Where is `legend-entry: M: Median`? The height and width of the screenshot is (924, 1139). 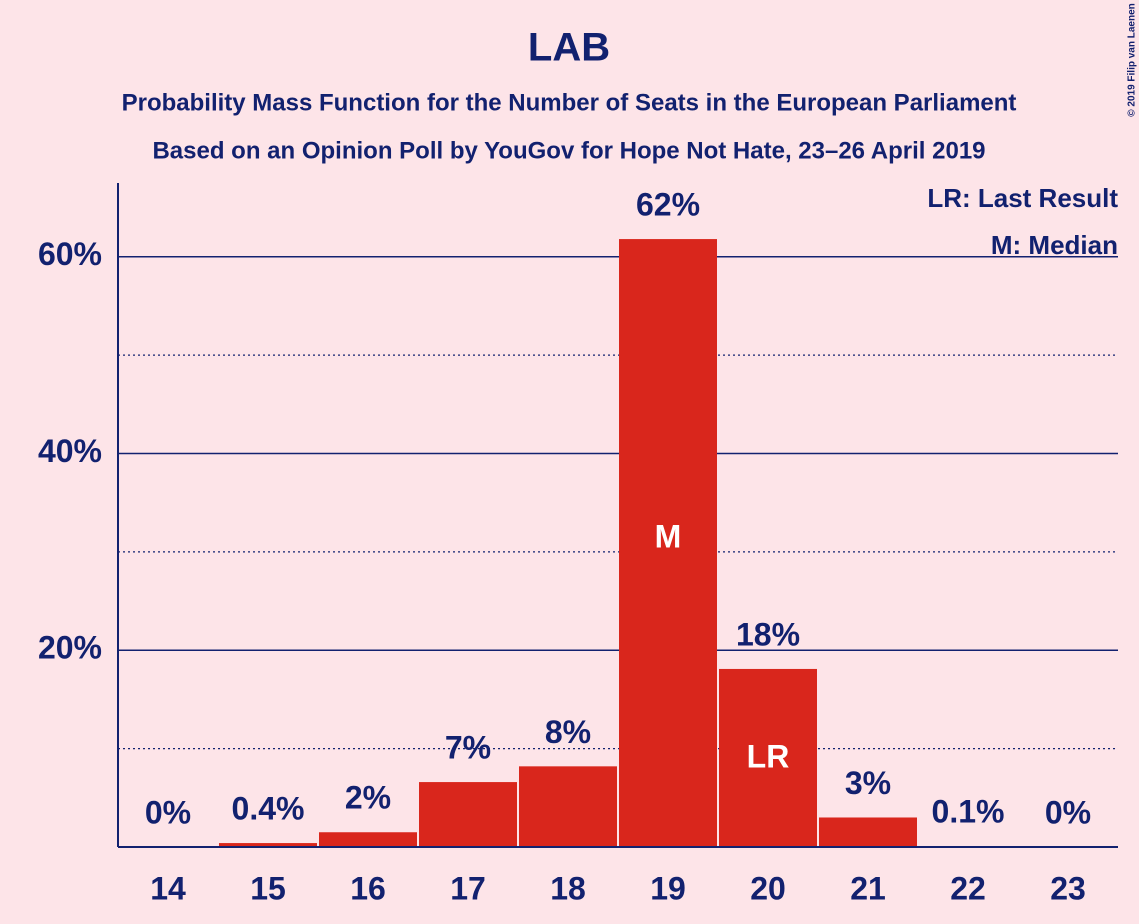
legend-entry: M: Median is located at coordinates (1054, 245).